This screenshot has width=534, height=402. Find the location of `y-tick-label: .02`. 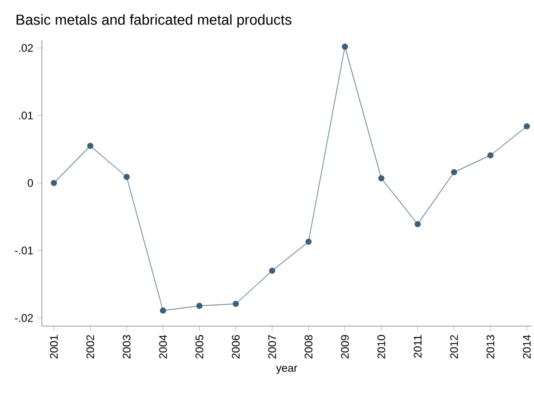

y-tick-label: .02 is located at coordinates (26, 48).